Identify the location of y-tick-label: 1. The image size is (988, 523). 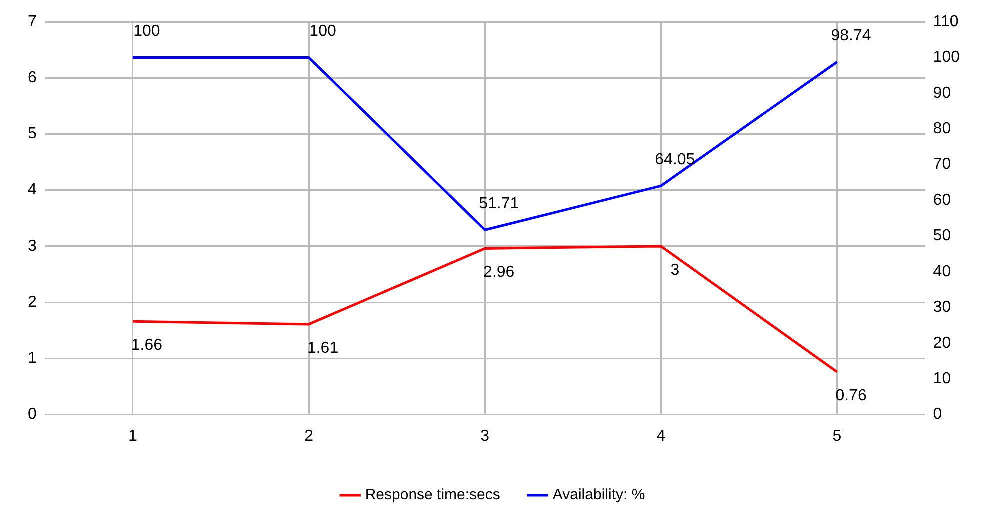
(32, 359).